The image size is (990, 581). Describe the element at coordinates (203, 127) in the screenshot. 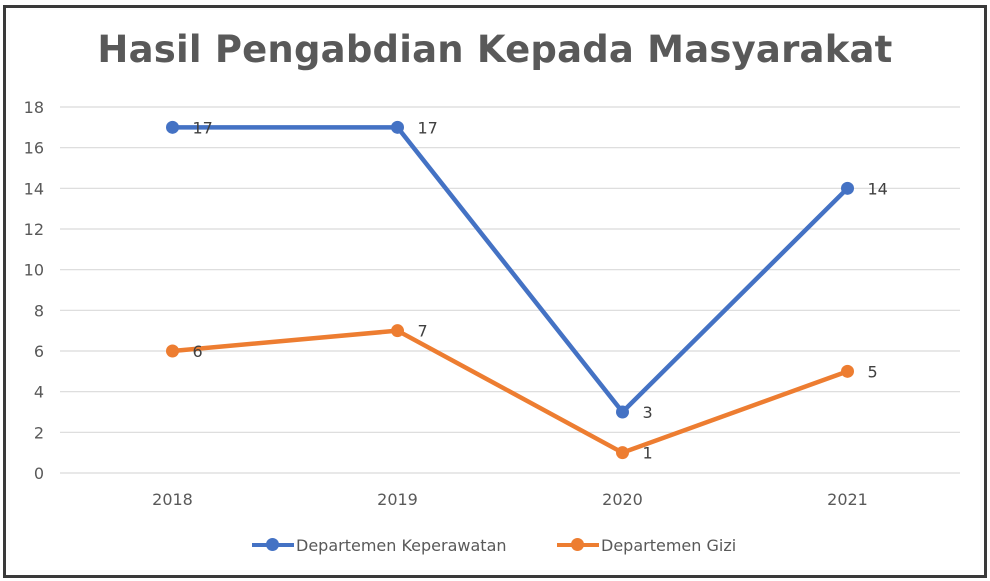

I see `series-0-data-label-2018: 17` at that location.